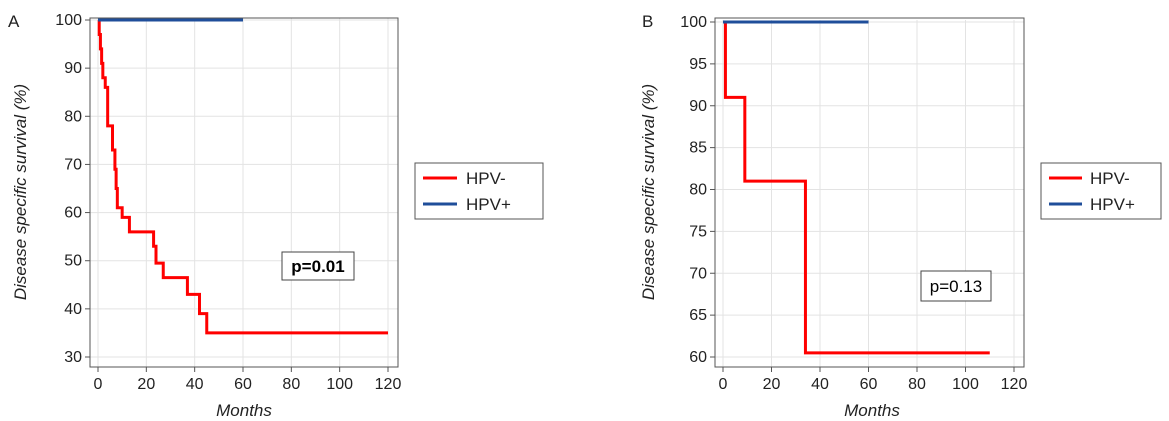 The width and height of the screenshot is (1169, 421). What do you see at coordinates (698, 231) in the screenshot?
I see `y-tick-label: 75` at bounding box center [698, 231].